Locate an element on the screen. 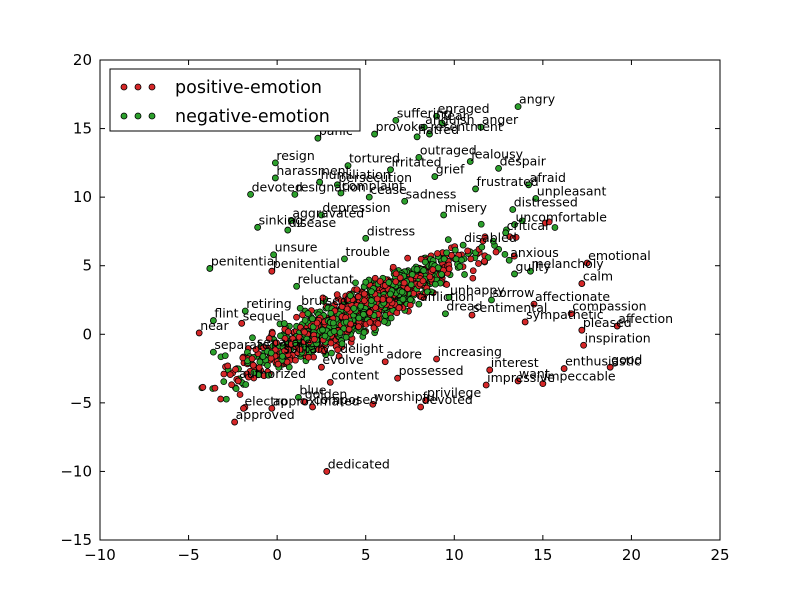 This screenshot has height=600, width=800. y-tick-label: 0 is located at coordinates (87, 334).